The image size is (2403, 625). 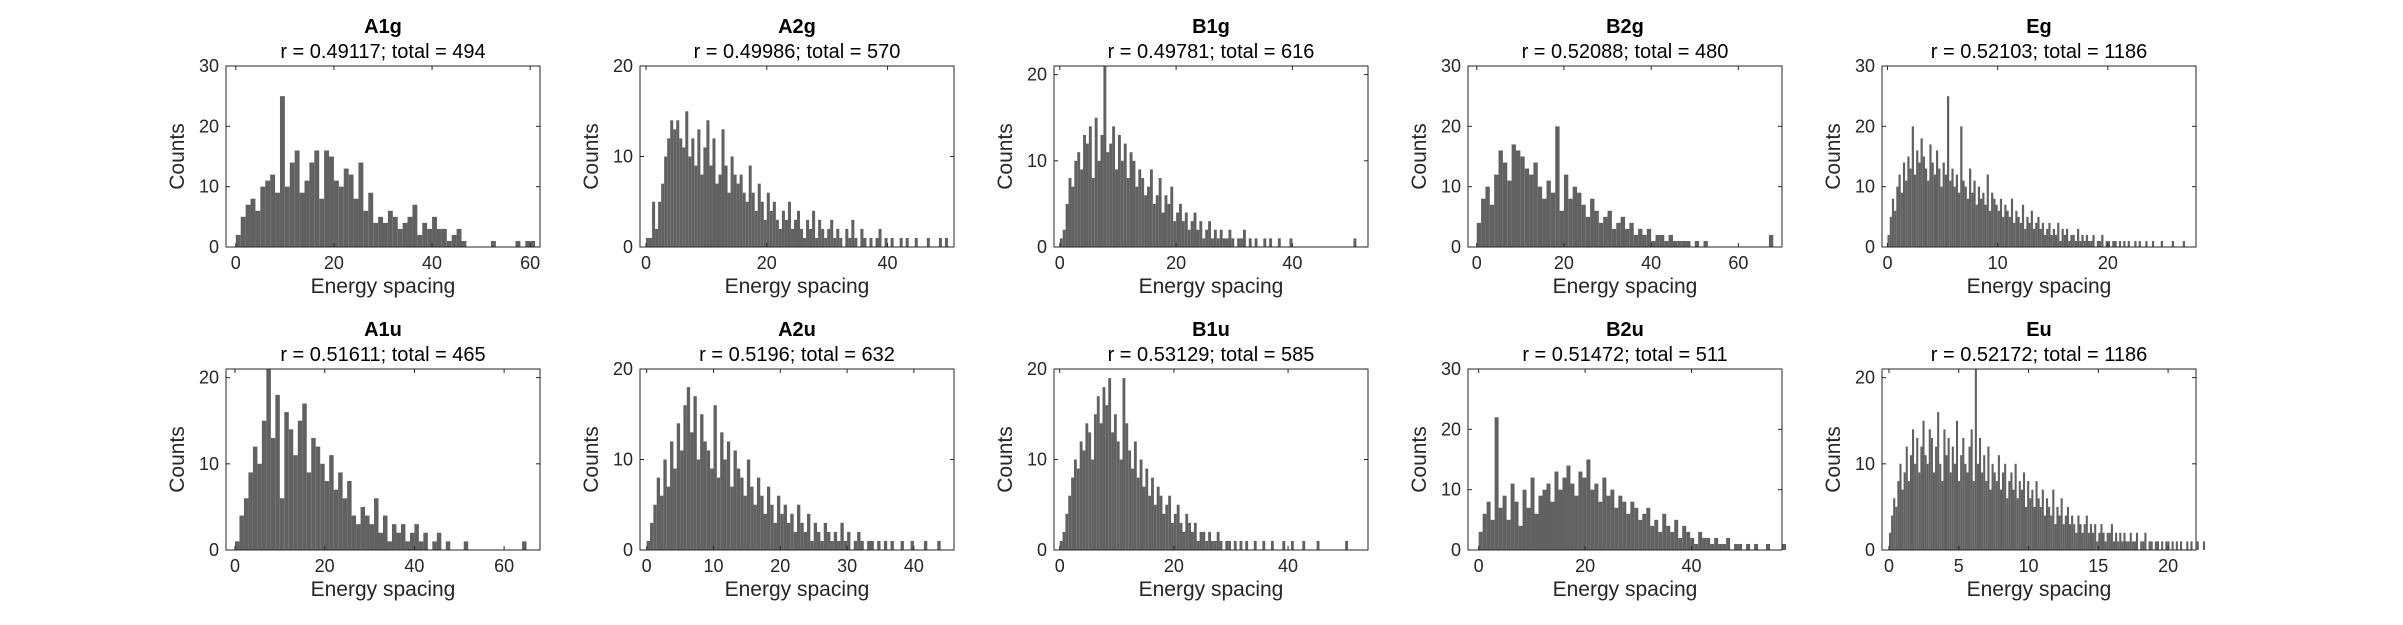 I want to click on panel-title: B2u, so click(x=1625, y=330).